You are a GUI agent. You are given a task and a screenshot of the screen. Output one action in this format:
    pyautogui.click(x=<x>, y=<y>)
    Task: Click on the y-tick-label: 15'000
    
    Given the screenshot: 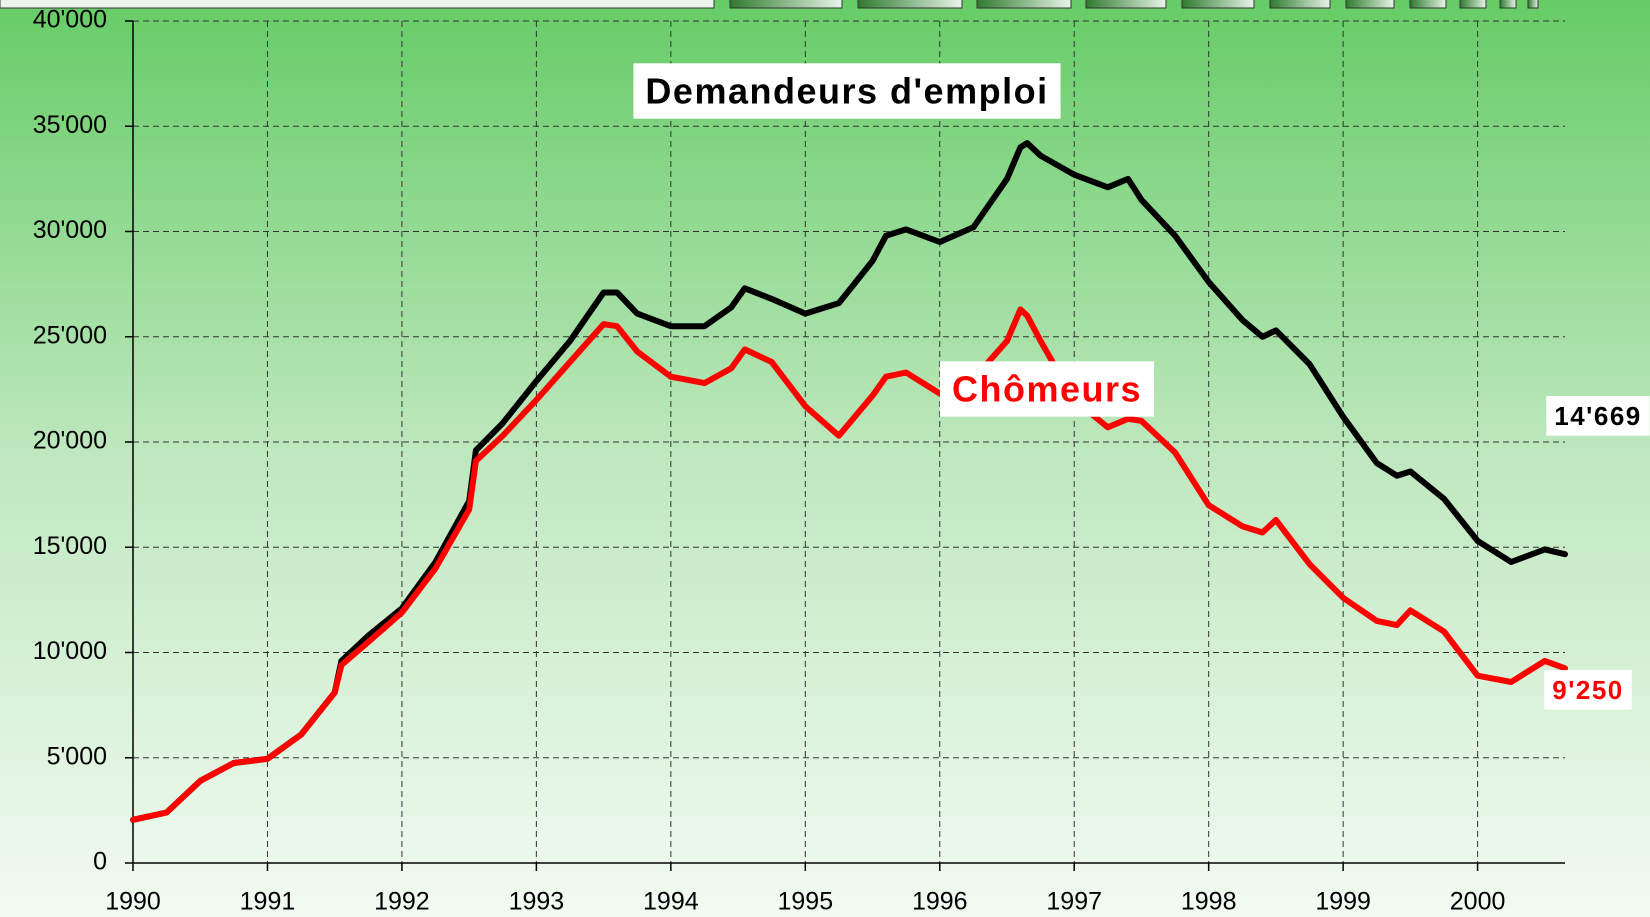 What is the action you would take?
    pyautogui.click(x=70, y=546)
    